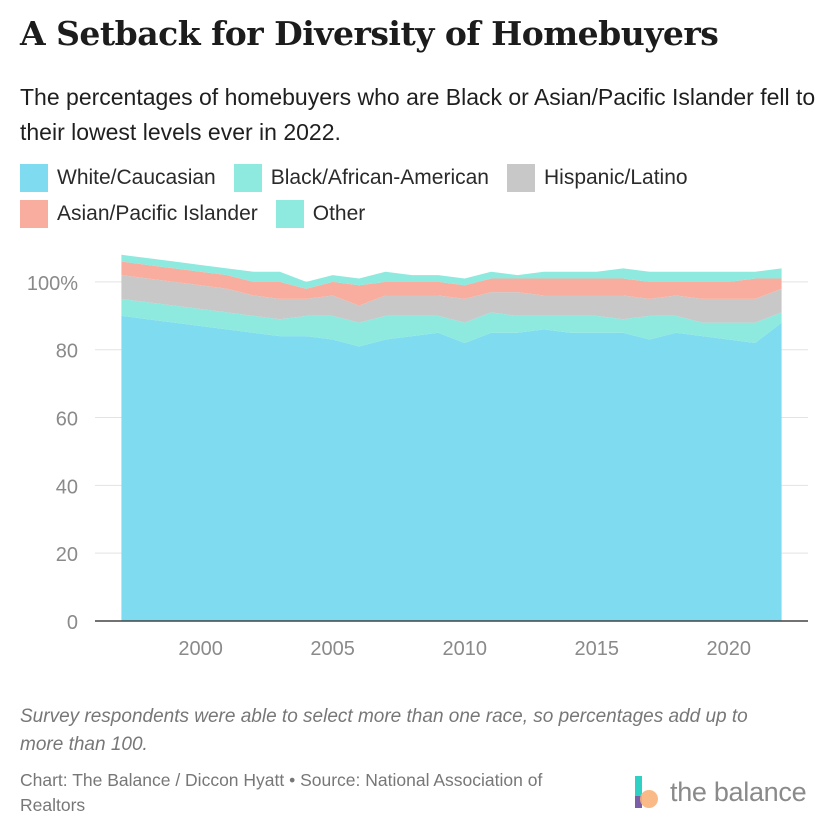 This screenshot has width=840, height=840. What do you see at coordinates (379, 177) in the screenshot?
I see `legend-label-black: Black/African-American` at bounding box center [379, 177].